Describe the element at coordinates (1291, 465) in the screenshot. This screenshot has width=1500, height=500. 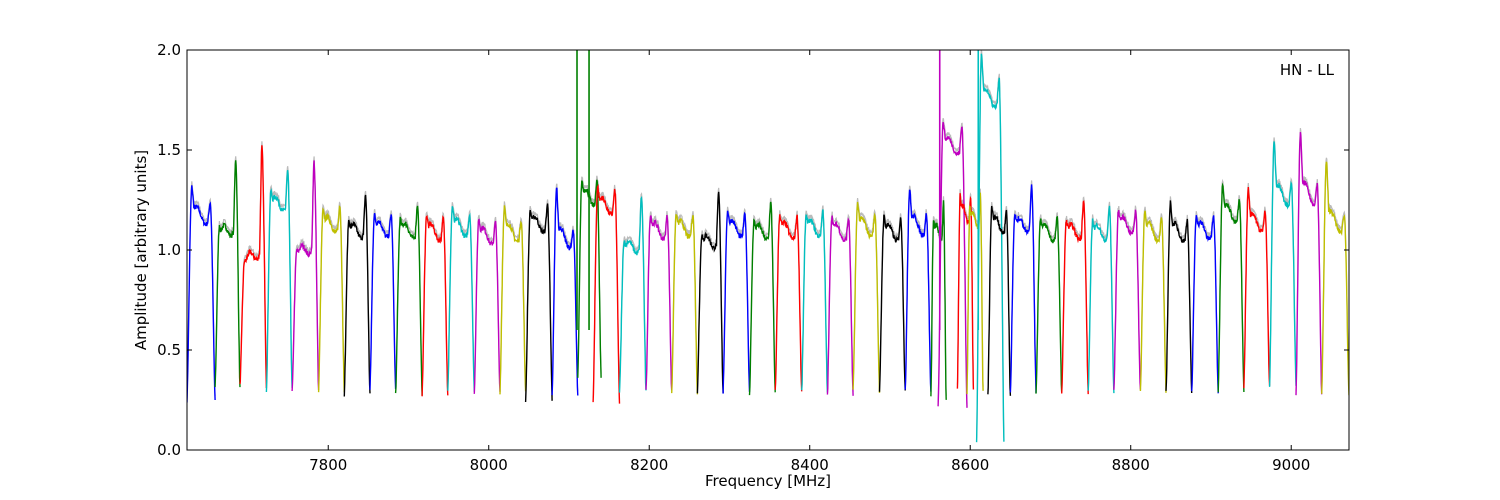
I see `x-tick-label: 9000` at that location.